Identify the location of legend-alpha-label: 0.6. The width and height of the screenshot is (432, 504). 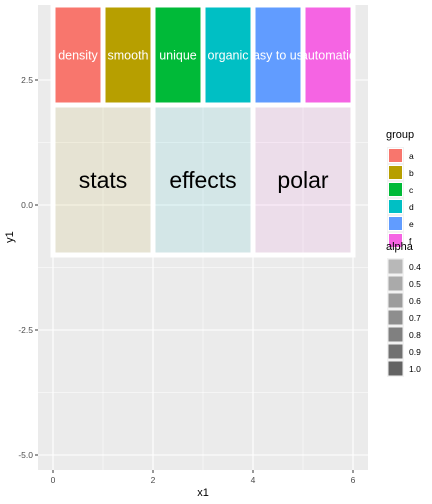
(415, 301).